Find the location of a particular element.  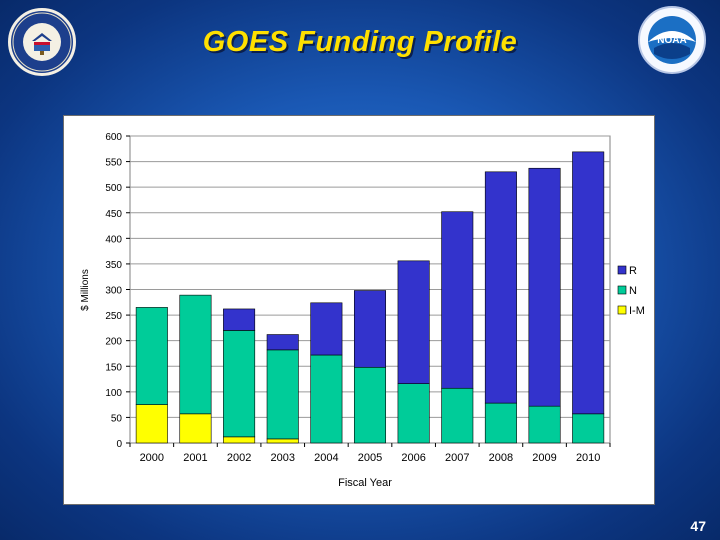

y-tick-label: 100 is located at coordinates (113, 393).